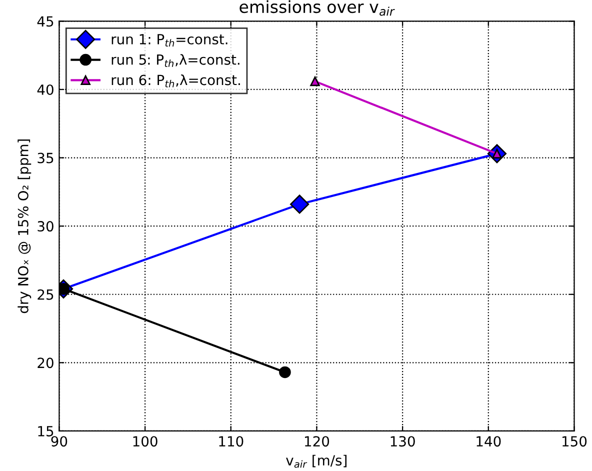 This screenshot has height=471, width=592. What do you see at coordinates (46, 294) in the screenshot?
I see `y-tick-label: 25` at bounding box center [46, 294].